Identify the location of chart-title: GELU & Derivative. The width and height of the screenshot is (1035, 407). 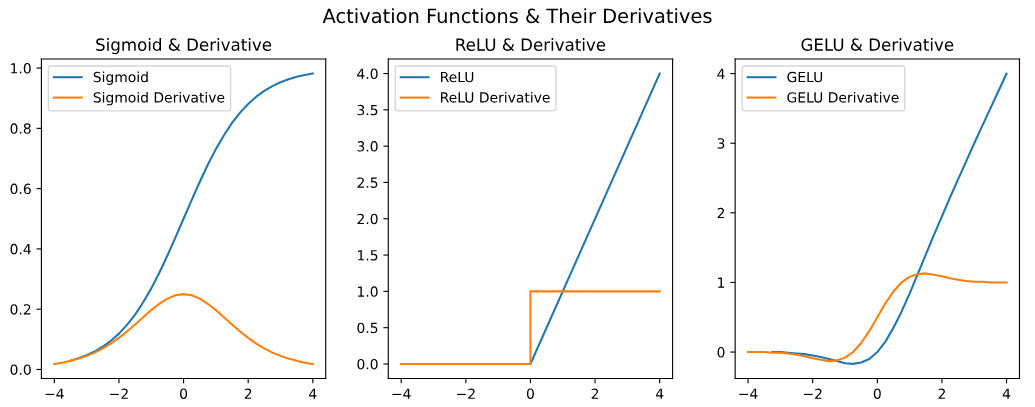
(877, 44).